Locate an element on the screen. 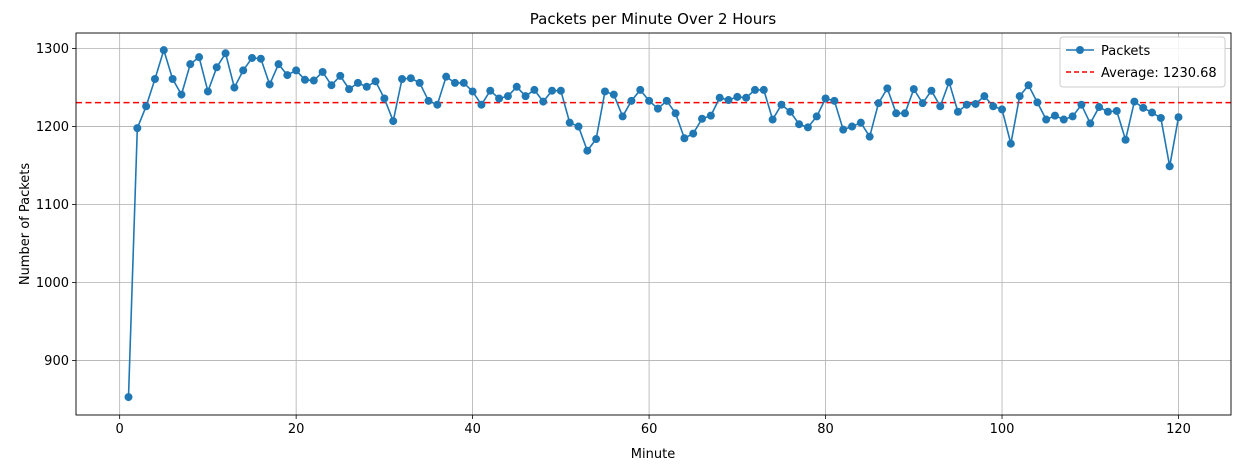  x-tick-label: 40 is located at coordinates (472, 429).